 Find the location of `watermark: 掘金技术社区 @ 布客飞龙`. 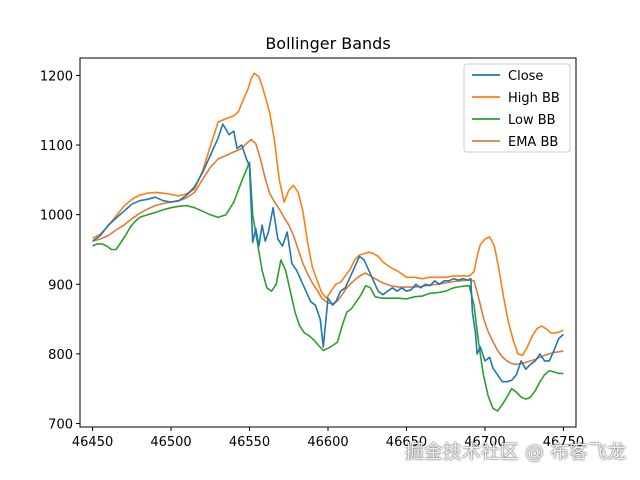

watermark: 掘金技术社区 @ 布客飞龙 is located at coordinates (515, 452).